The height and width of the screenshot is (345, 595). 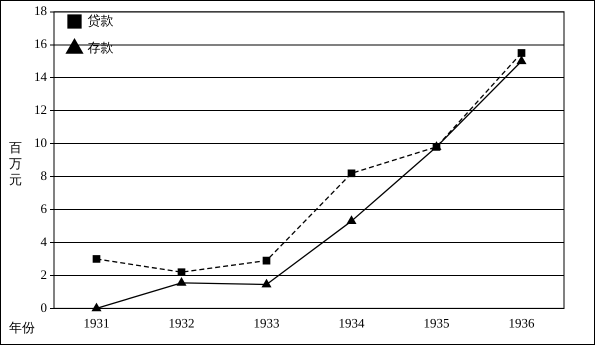 What do you see at coordinates (41, 76) in the screenshot?
I see `y-tick-label: 14` at bounding box center [41, 76].